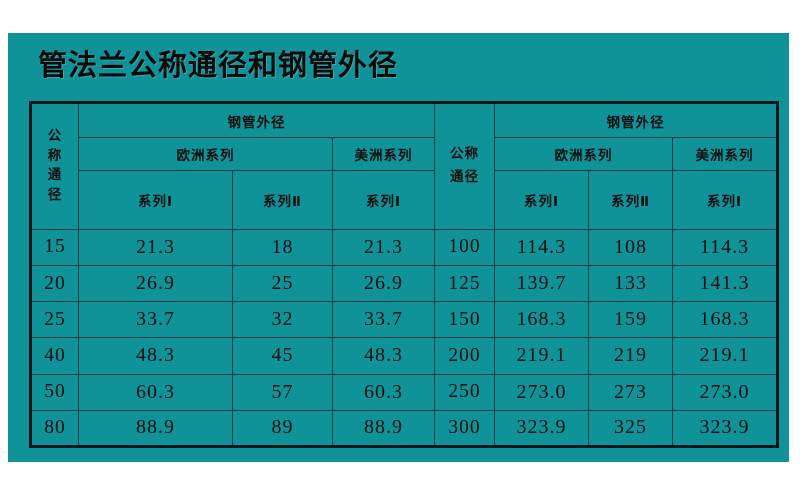 The image size is (800, 500). I want to click on cell-dn-left: 25, so click(54, 320).